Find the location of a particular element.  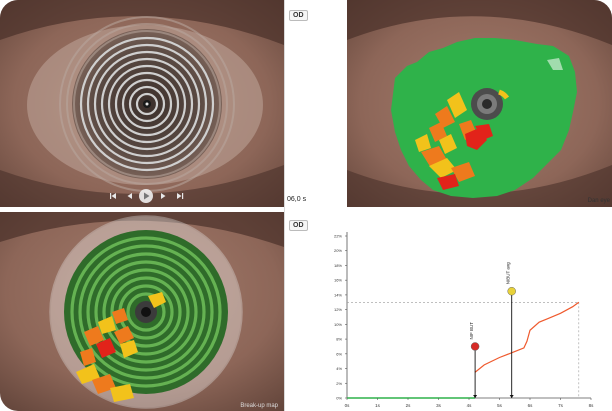

player-controls is located at coordinates (147, 196).